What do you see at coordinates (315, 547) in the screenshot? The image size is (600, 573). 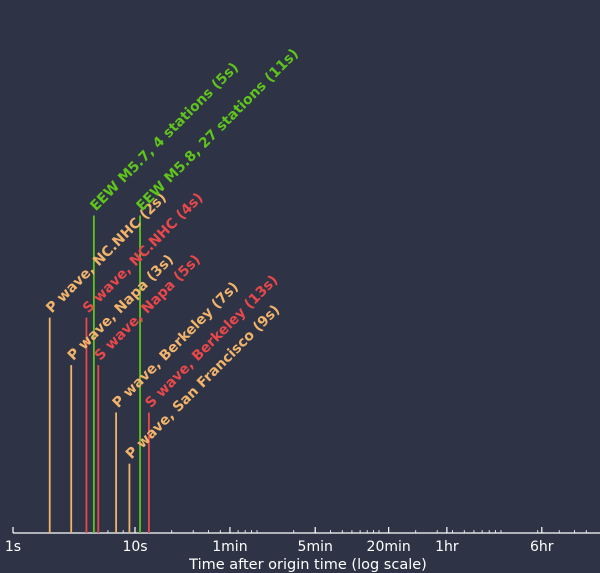 I see `tick-label-5min: 5min` at bounding box center [315, 547].